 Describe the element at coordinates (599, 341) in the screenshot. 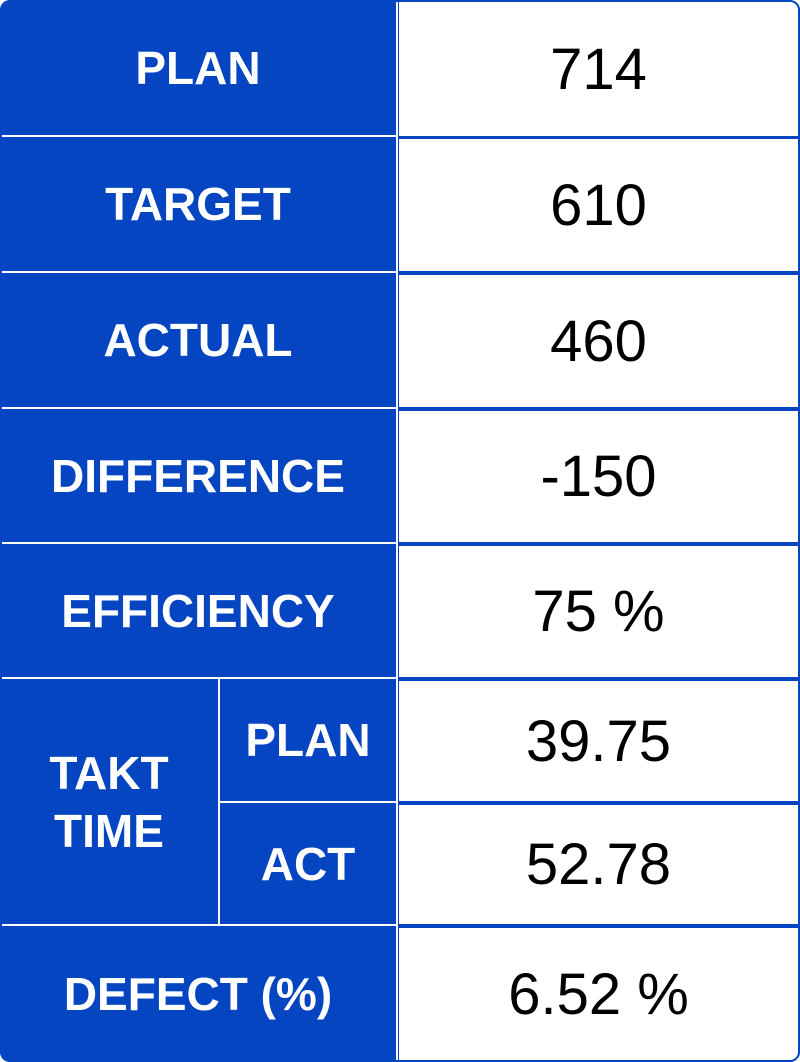

I see `actual-value: 460` at that location.